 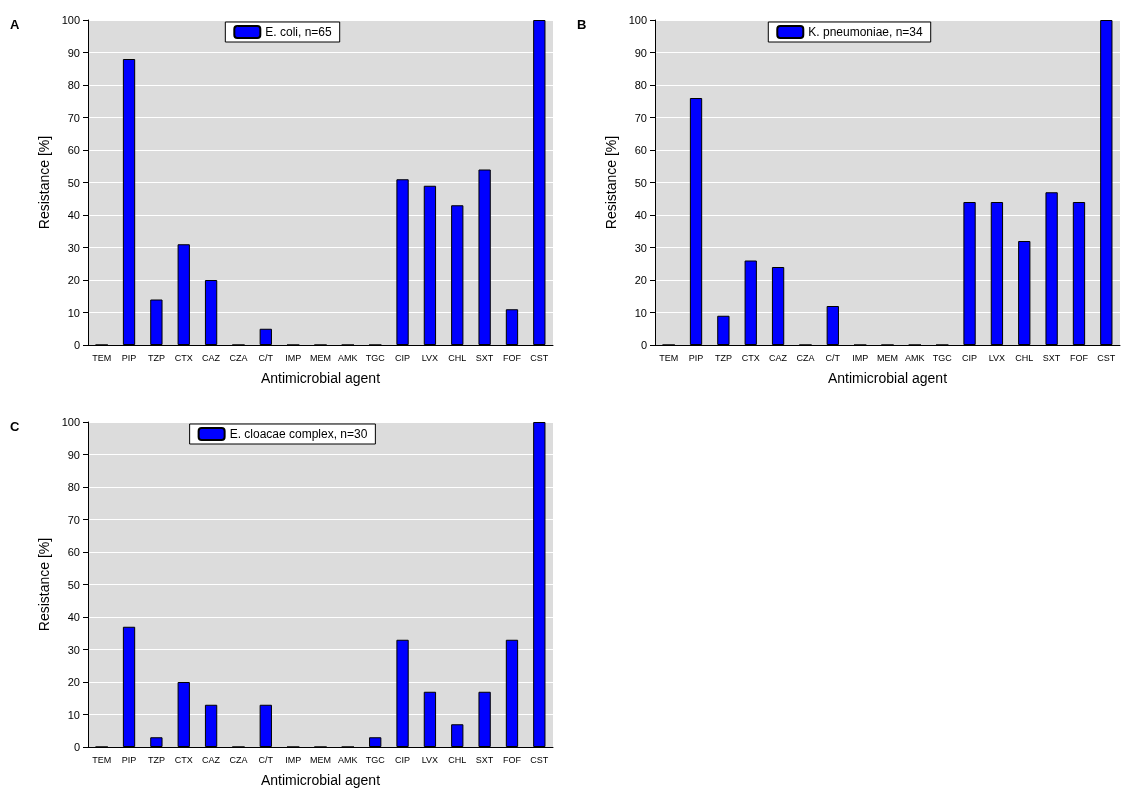 What do you see at coordinates (866, 32) in the screenshot?
I see `legend-label: K. pneumoniae, n=34` at bounding box center [866, 32].